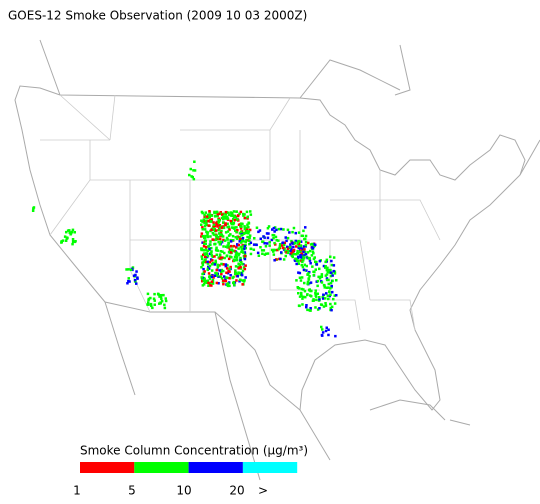  What do you see at coordinates (420, 412) in the screenshot?
I see `caribbean` at bounding box center [420, 412].